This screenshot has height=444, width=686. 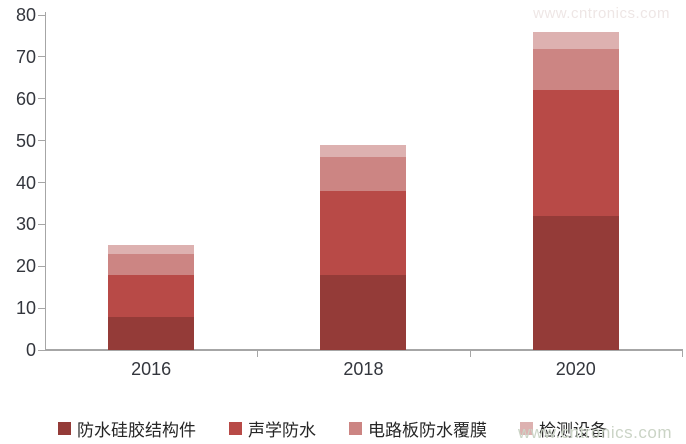 I want to click on y-axis, so click(x=45, y=181).